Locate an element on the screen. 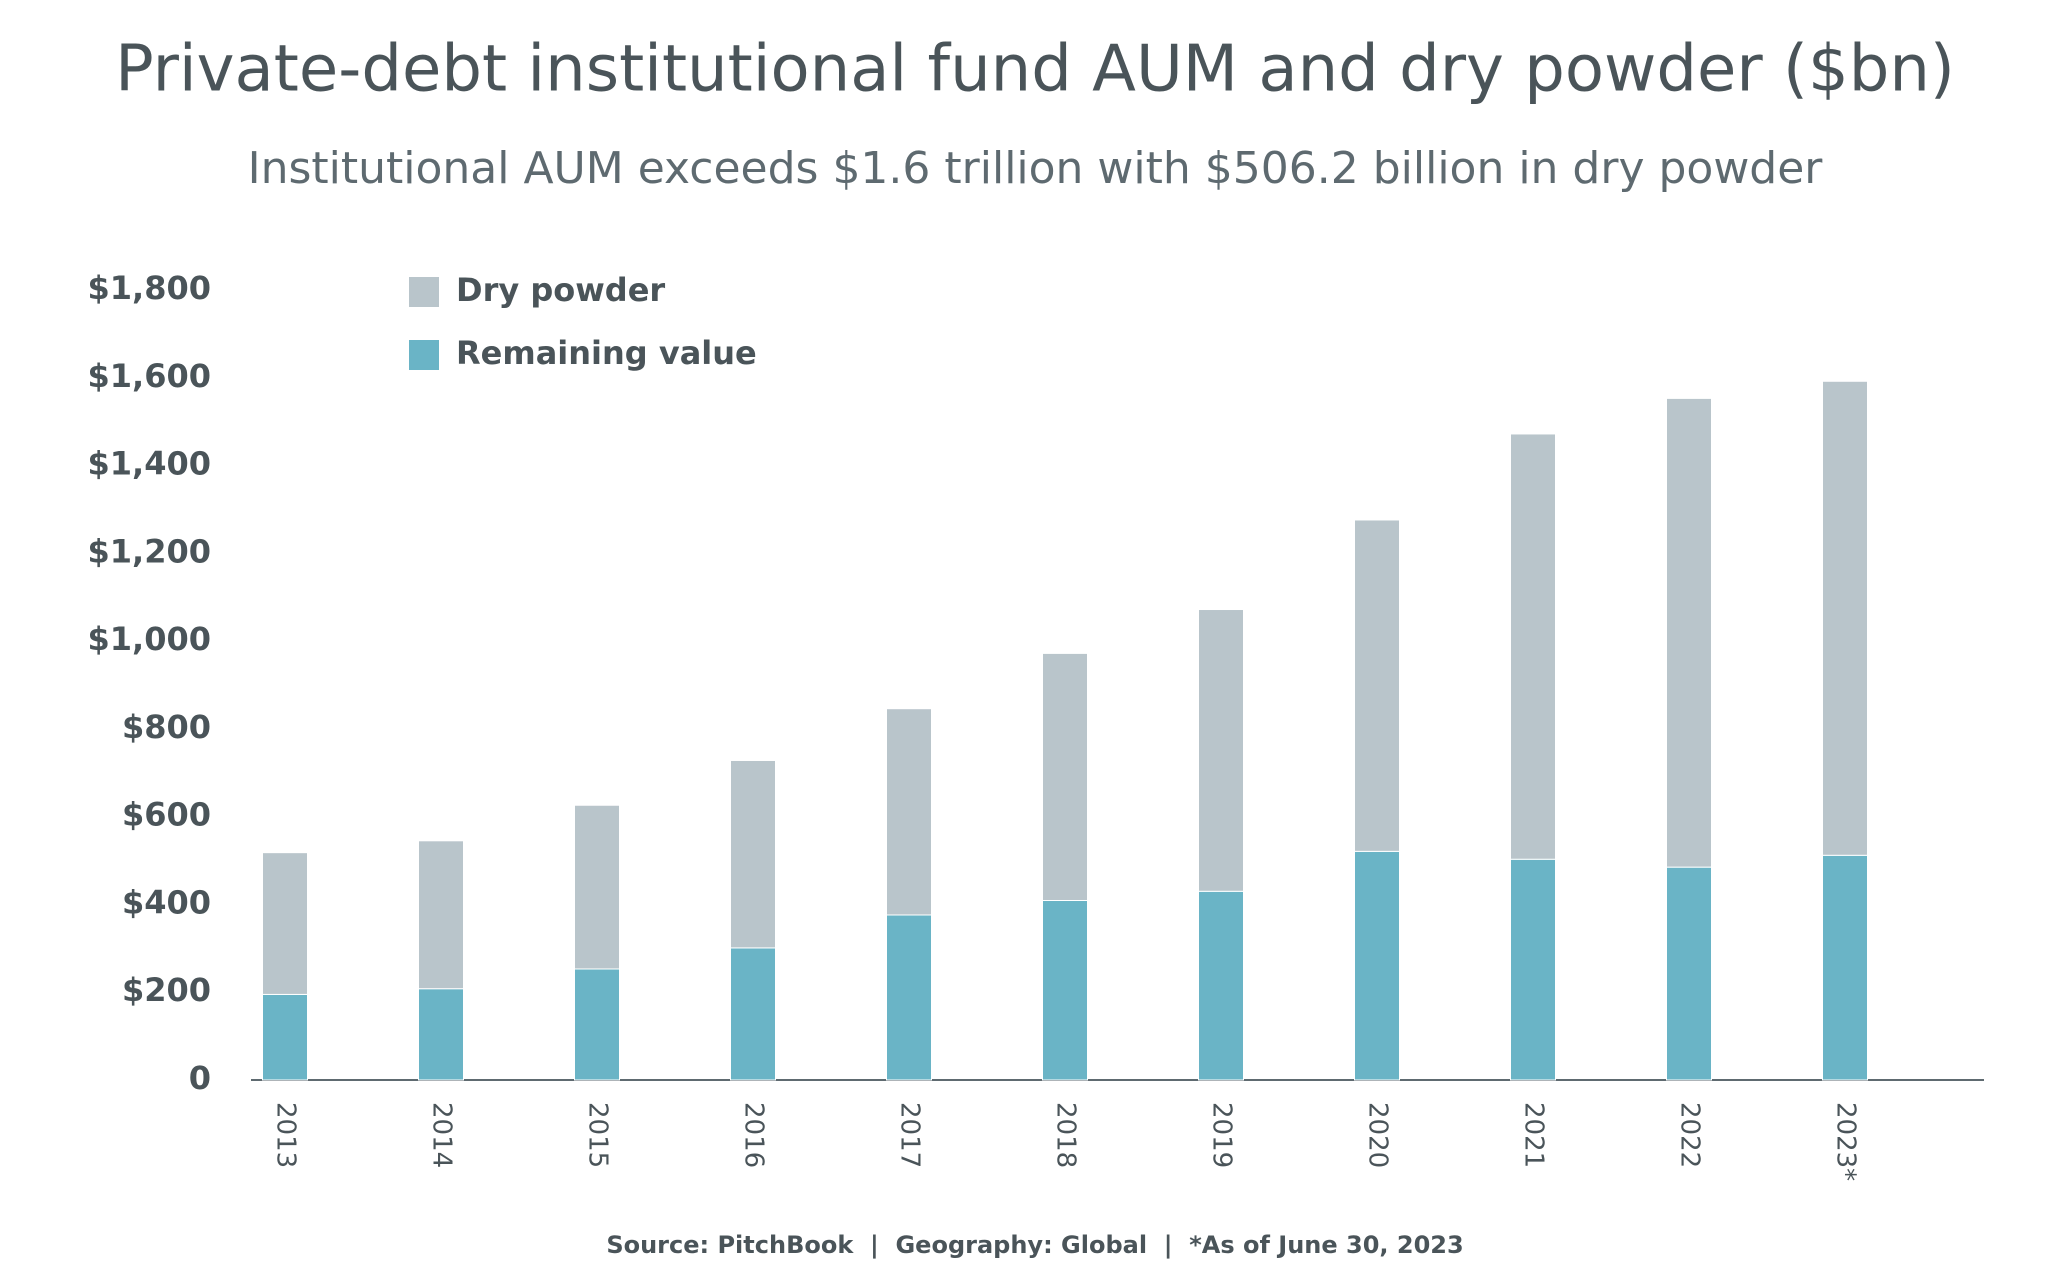 The width and height of the screenshot is (2048, 1280). y-tick-label: $600 is located at coordinates (166, 815).